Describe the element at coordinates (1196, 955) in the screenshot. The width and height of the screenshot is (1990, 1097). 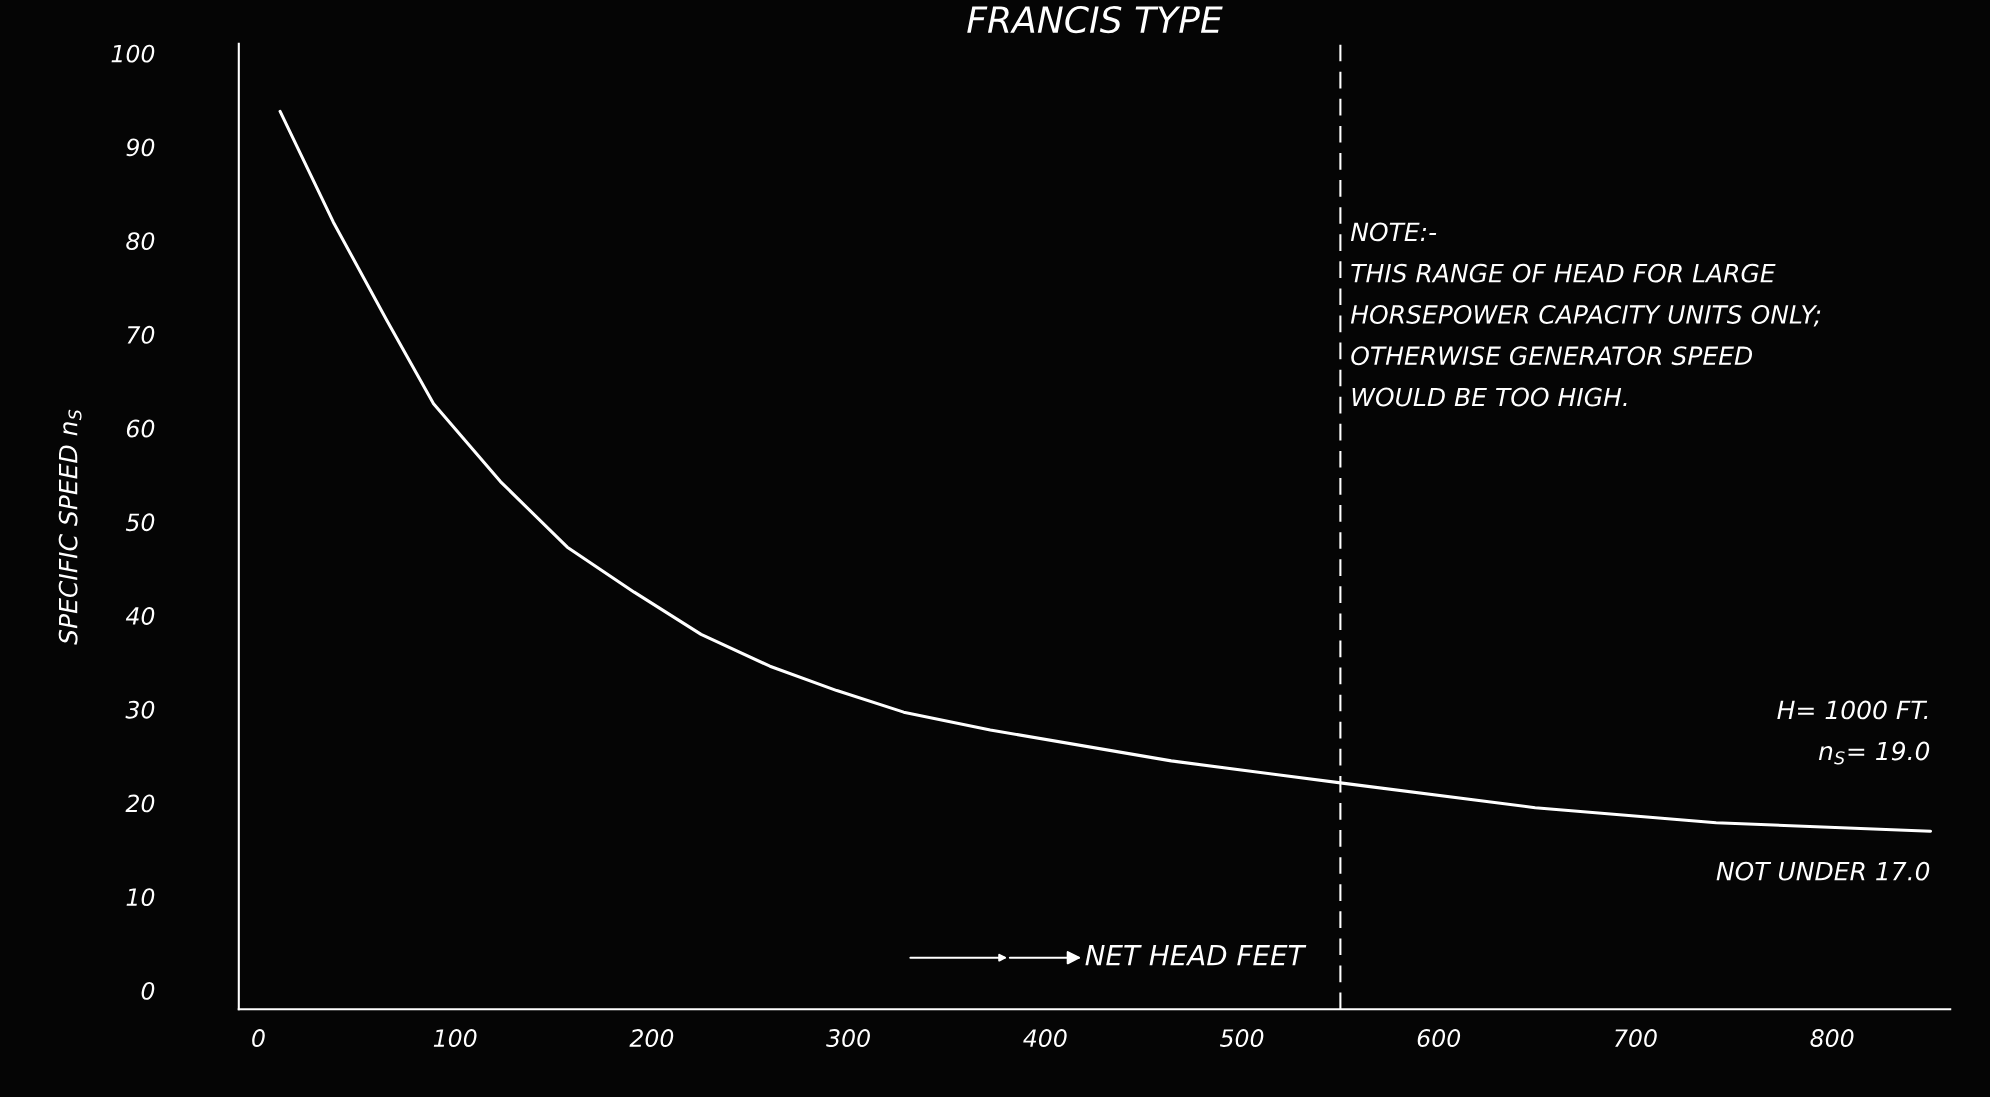
I see `x-axis-title: NET HEAD FEET` at that location.